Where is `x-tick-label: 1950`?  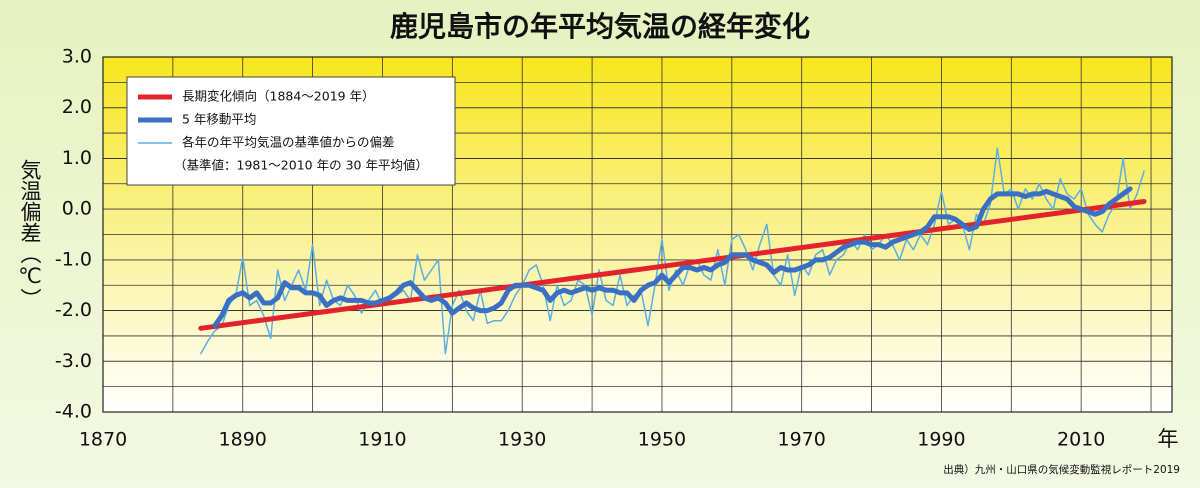 x-tick-label: 1950 is located at coordinates (662, 440).